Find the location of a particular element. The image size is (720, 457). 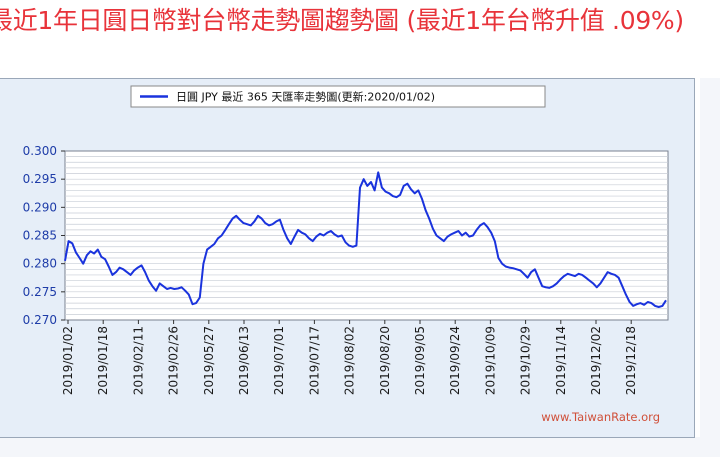

legend: 日圓 JPY 最近 365 天匯率走勢圖(更新:2020/01/02) is located at coordinates (338, 96).